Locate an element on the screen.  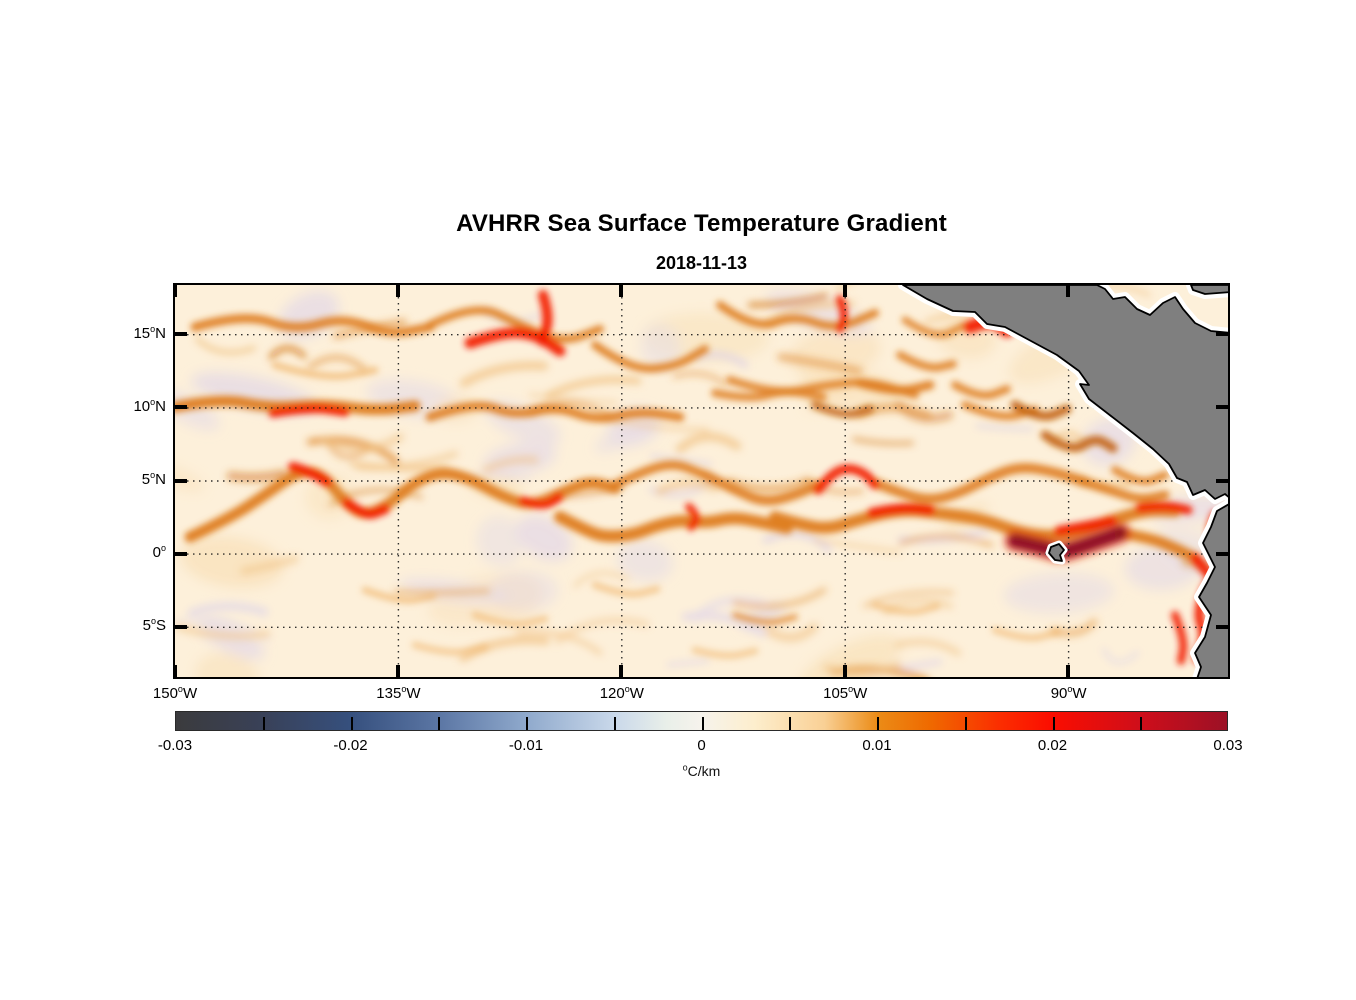
colorbar-tick-label: -0.01 is located at coordinates (526, 745).